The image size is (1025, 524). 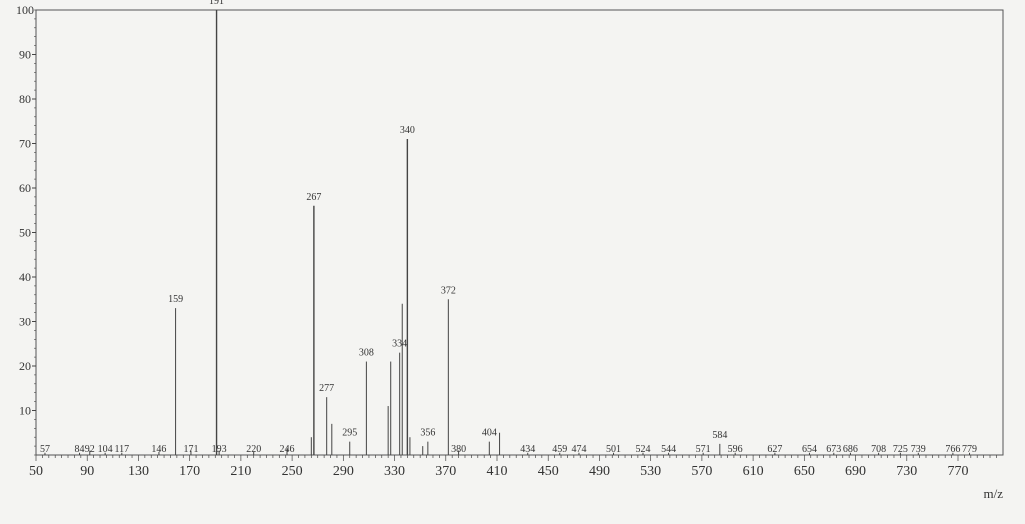 What do you see at coordinates (497, 471) in the screenshot?
I see `x-tick-label: 410` at bounding box center [497, 471].